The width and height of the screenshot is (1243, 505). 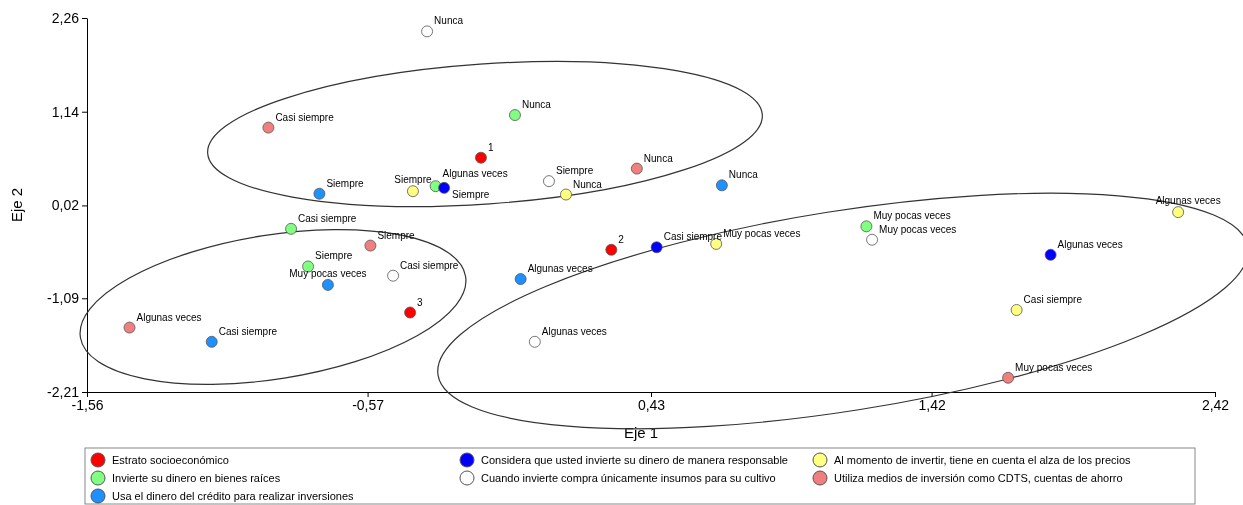 What do you see at coordinates (621, 239) in the screenshot?
I see `annotation: 2` at bounding box center [621, 239].